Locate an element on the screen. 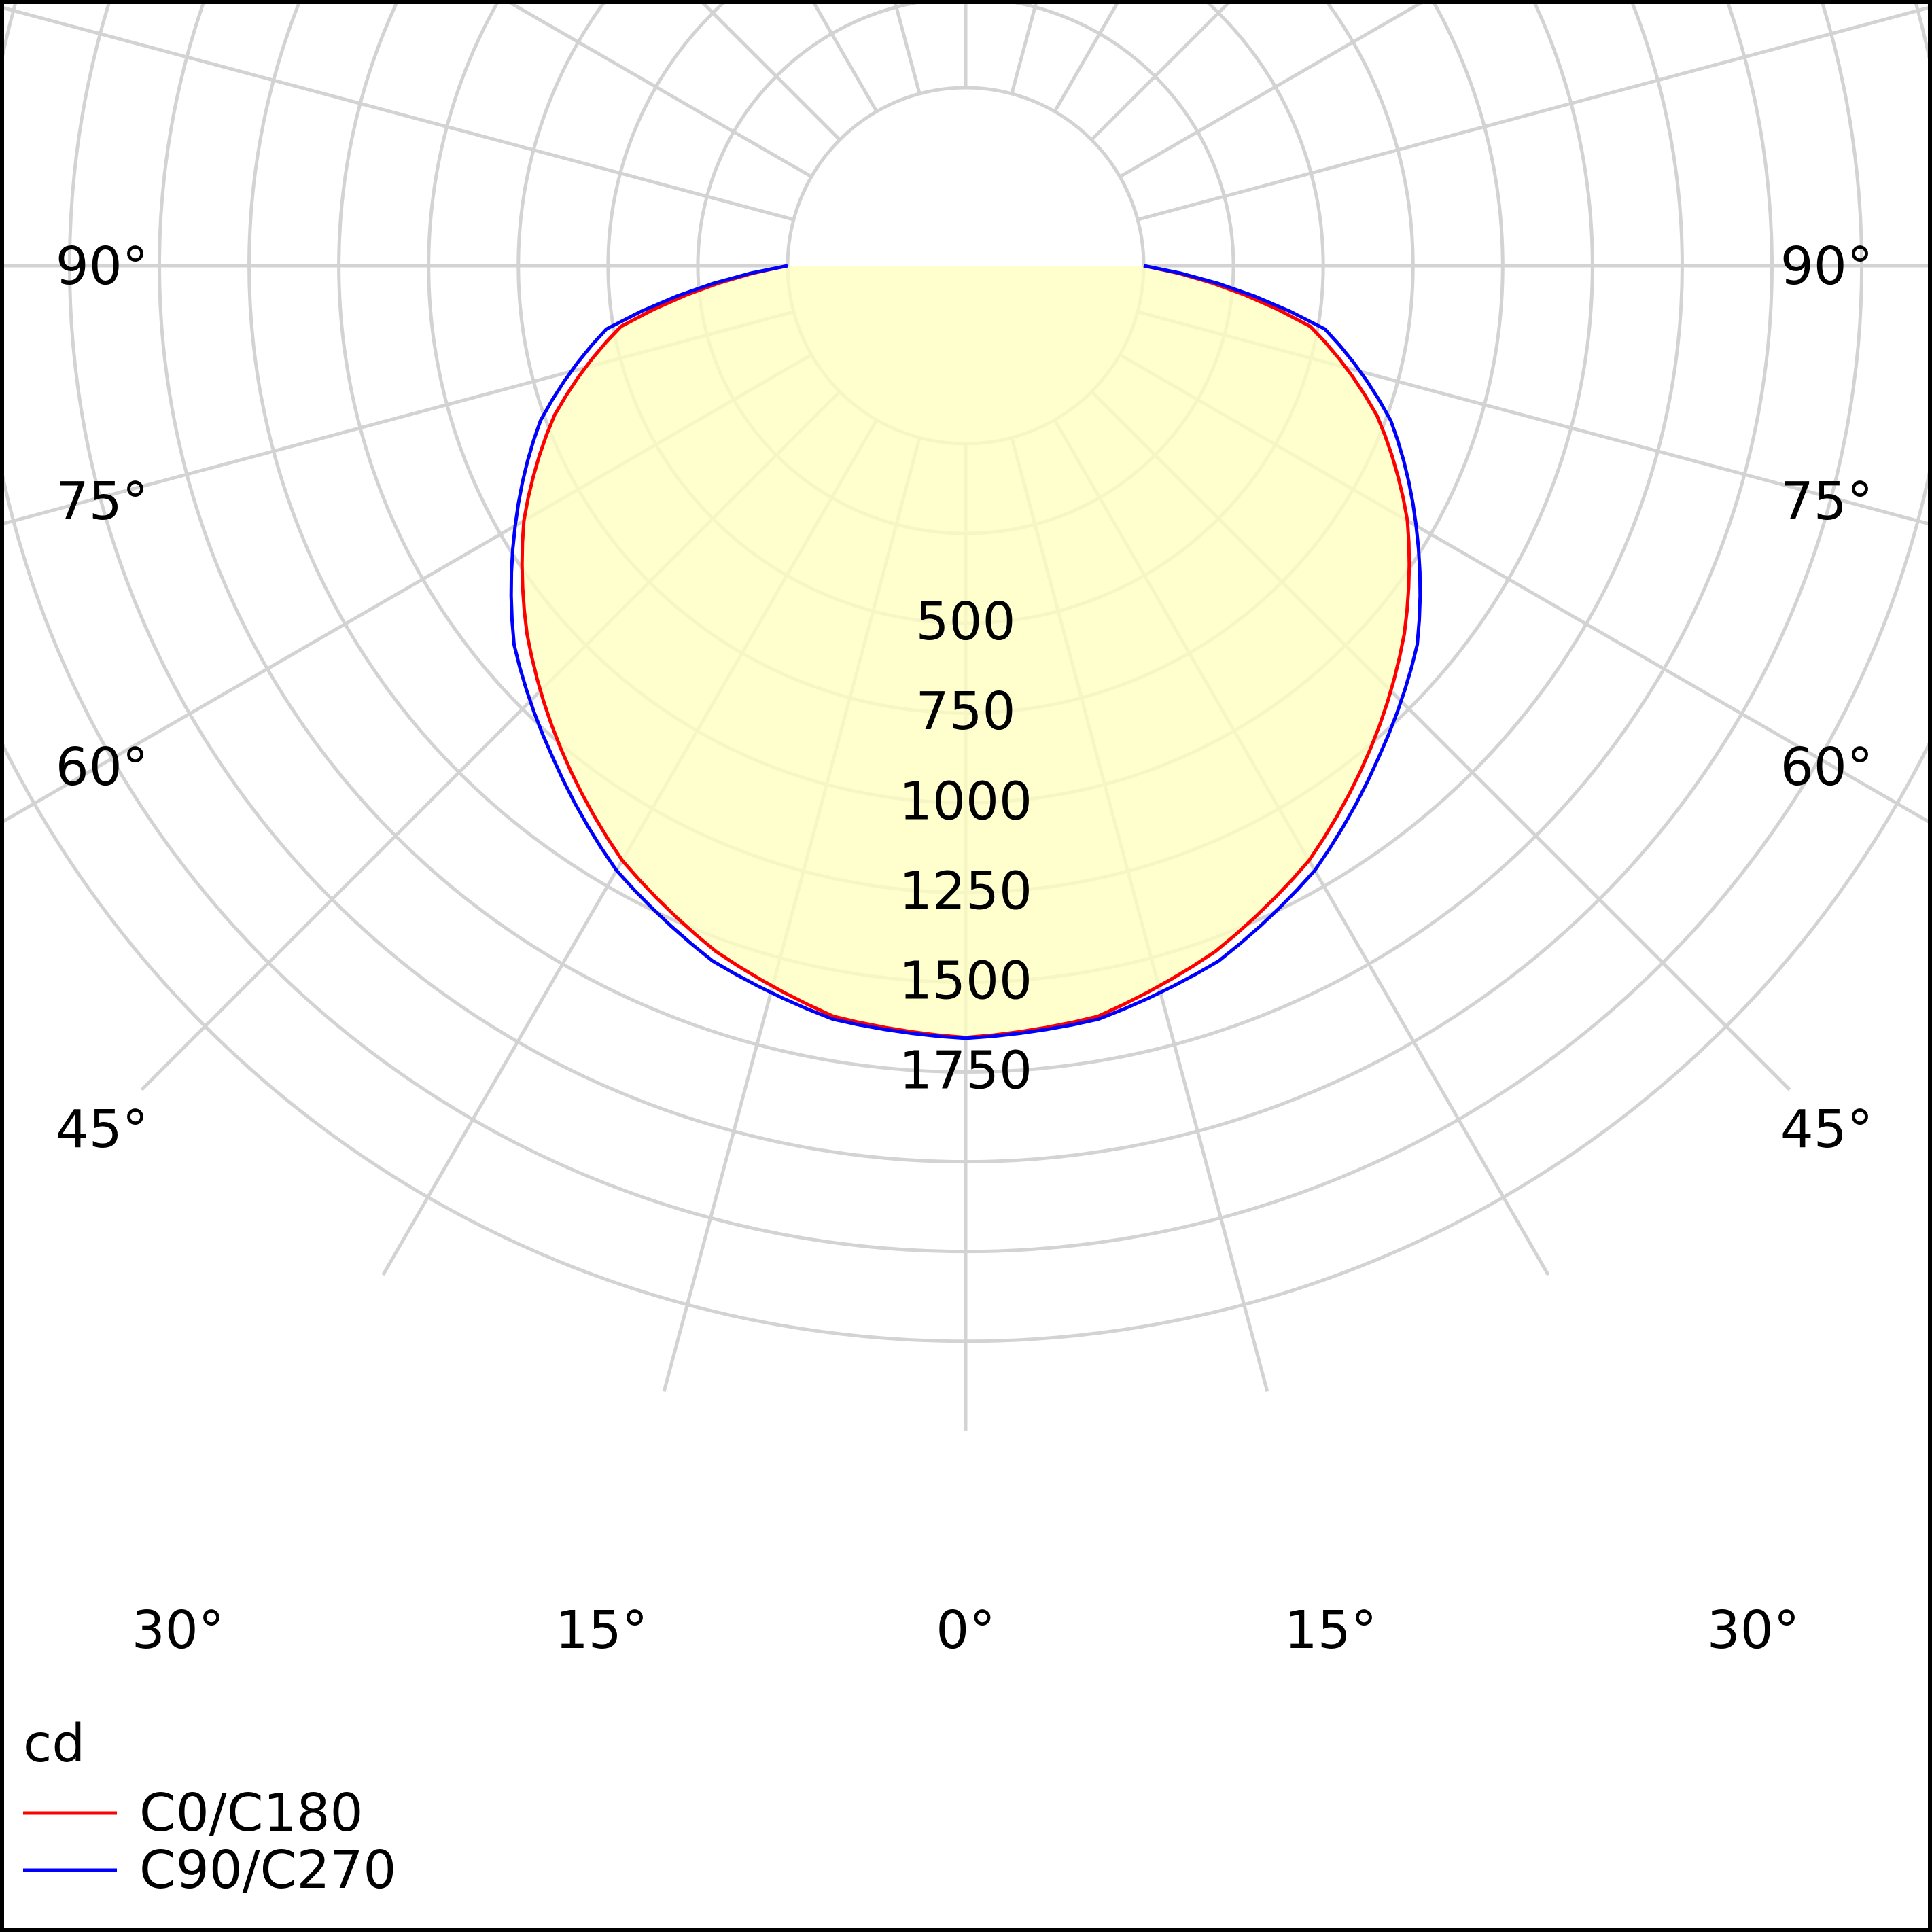 This screenshot has width=1932, height=1932. angle-label-right: 75° is located at coordinates (1826, 502).